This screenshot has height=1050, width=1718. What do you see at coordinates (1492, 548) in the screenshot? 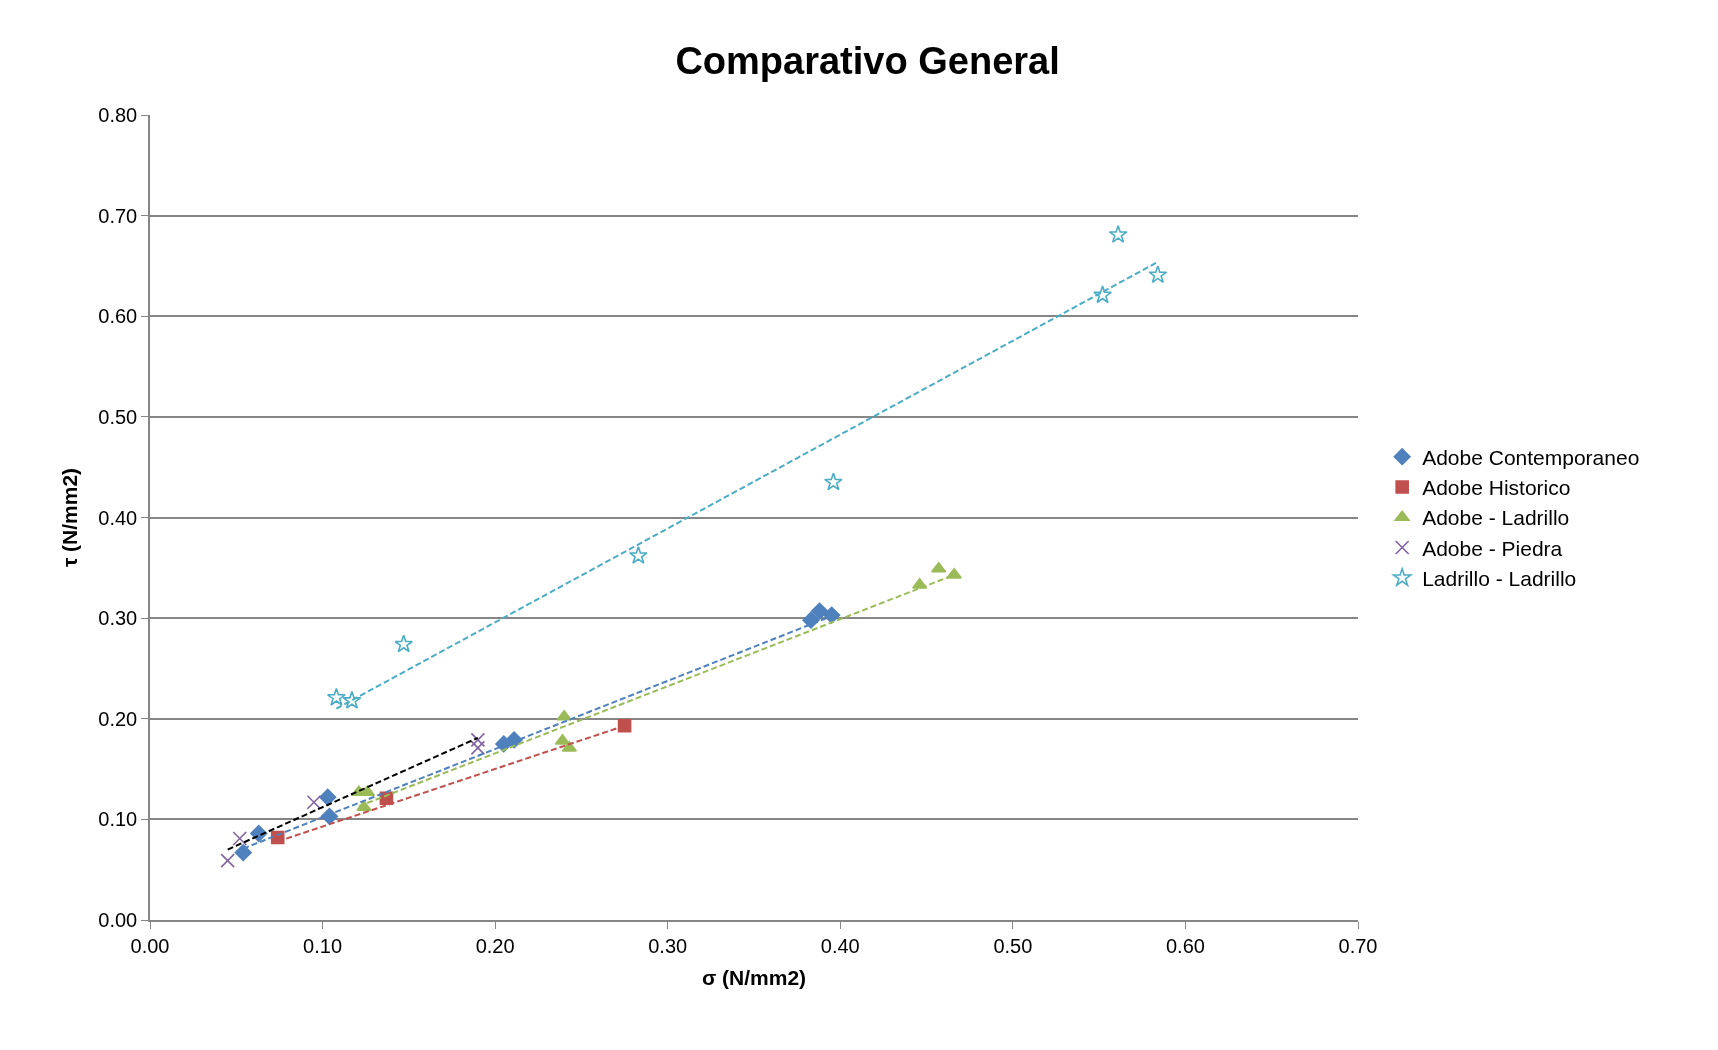
I see `legend-label: Adobe - Piedra` at bounding box center [1492, 548].